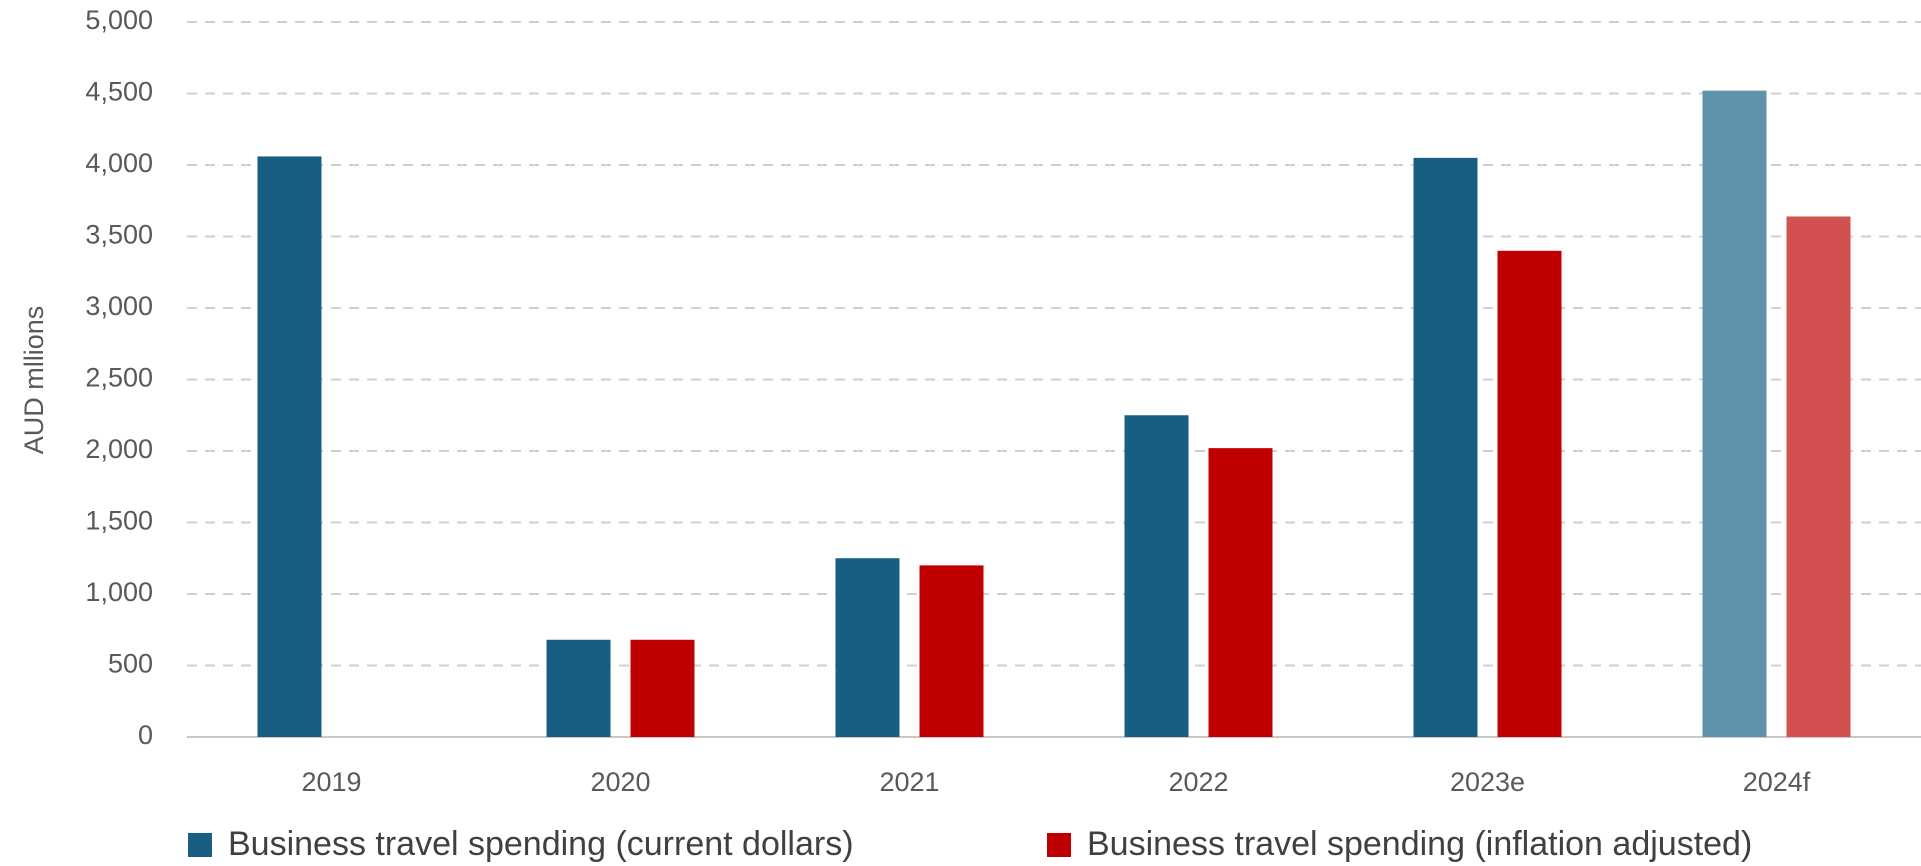 The image size is (1921, 866). What do you see at coordinates (119, 378) in the screenshot?
I see `y-tick-label: 2,500` at bounding box center [119, 378].